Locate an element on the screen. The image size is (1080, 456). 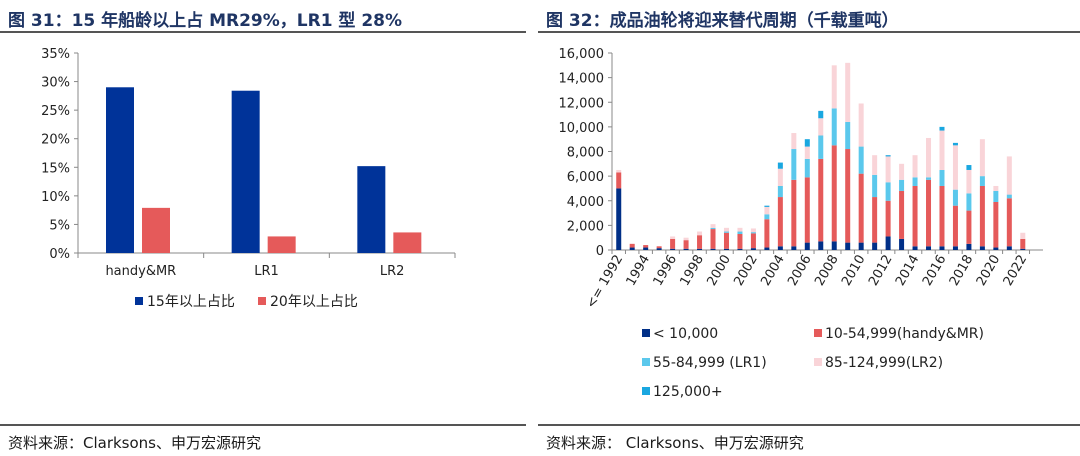
y-tick-label: 35% is located at coordinates (55, 54).